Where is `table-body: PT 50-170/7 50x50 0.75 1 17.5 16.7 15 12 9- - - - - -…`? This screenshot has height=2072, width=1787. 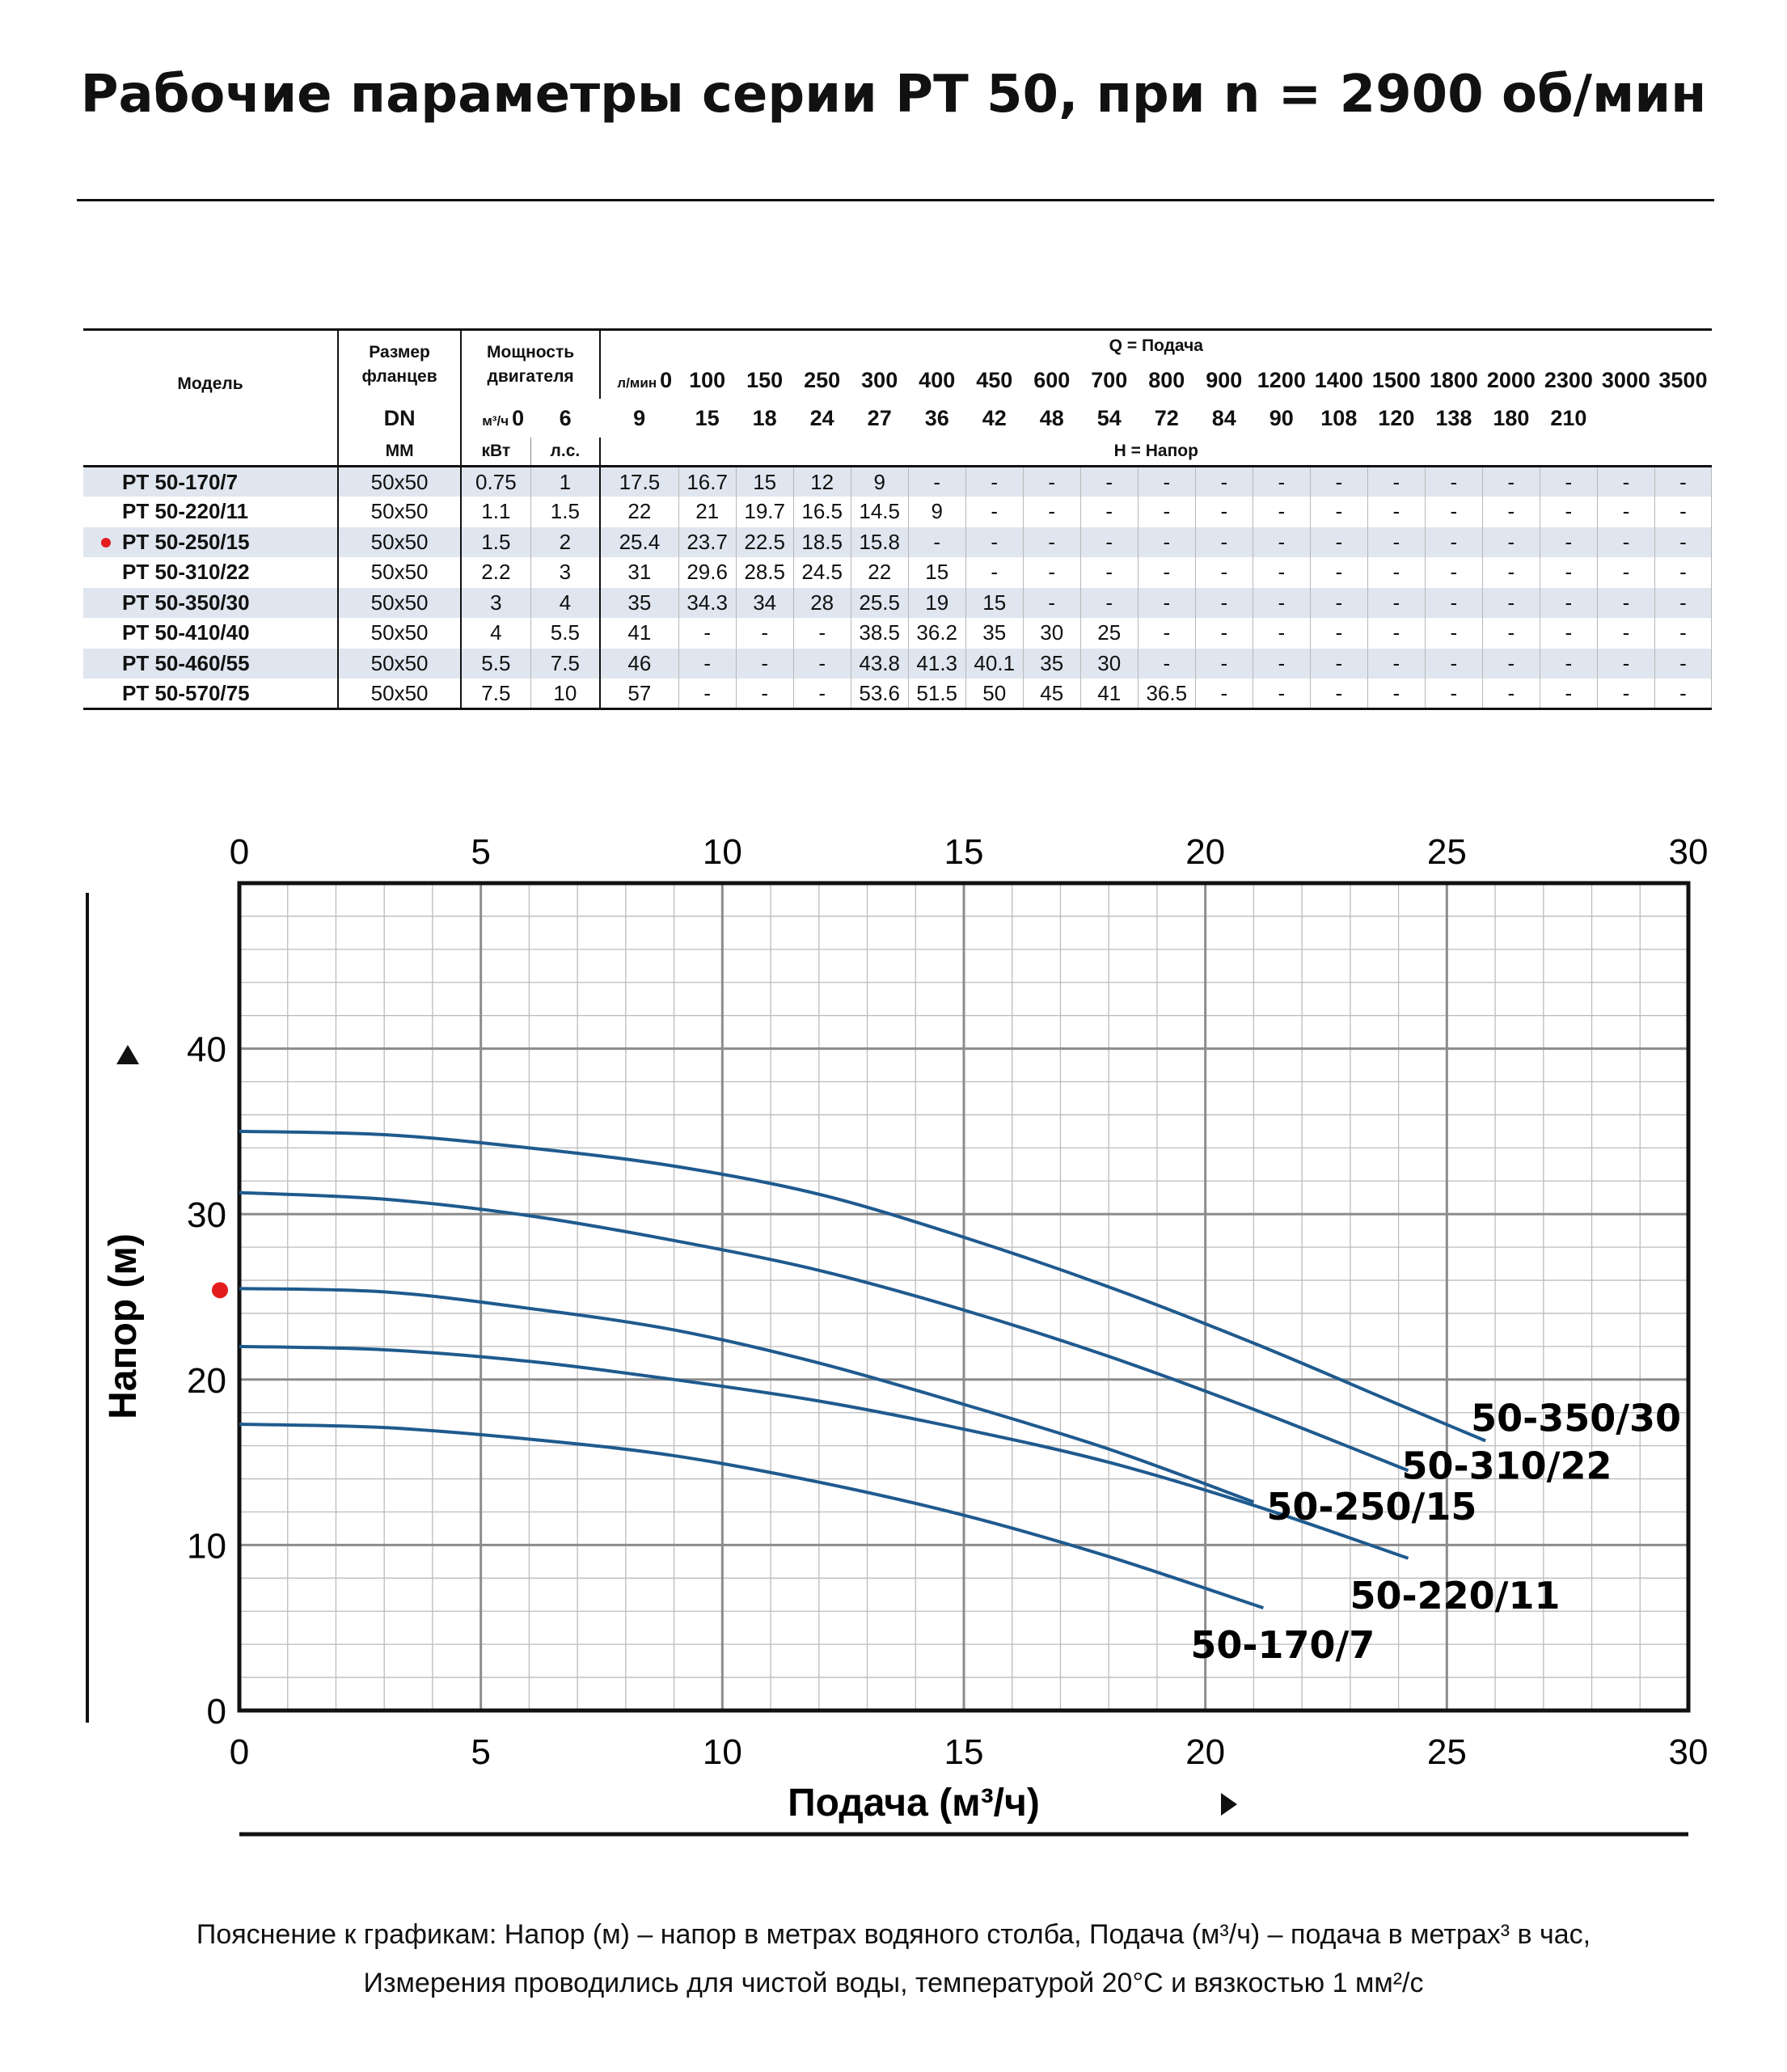
table-body: PT 50-170/7 50x50 0.75 1 17.5 16.7 15 12 9- - - - - -… is located at coordinates (898, 588).